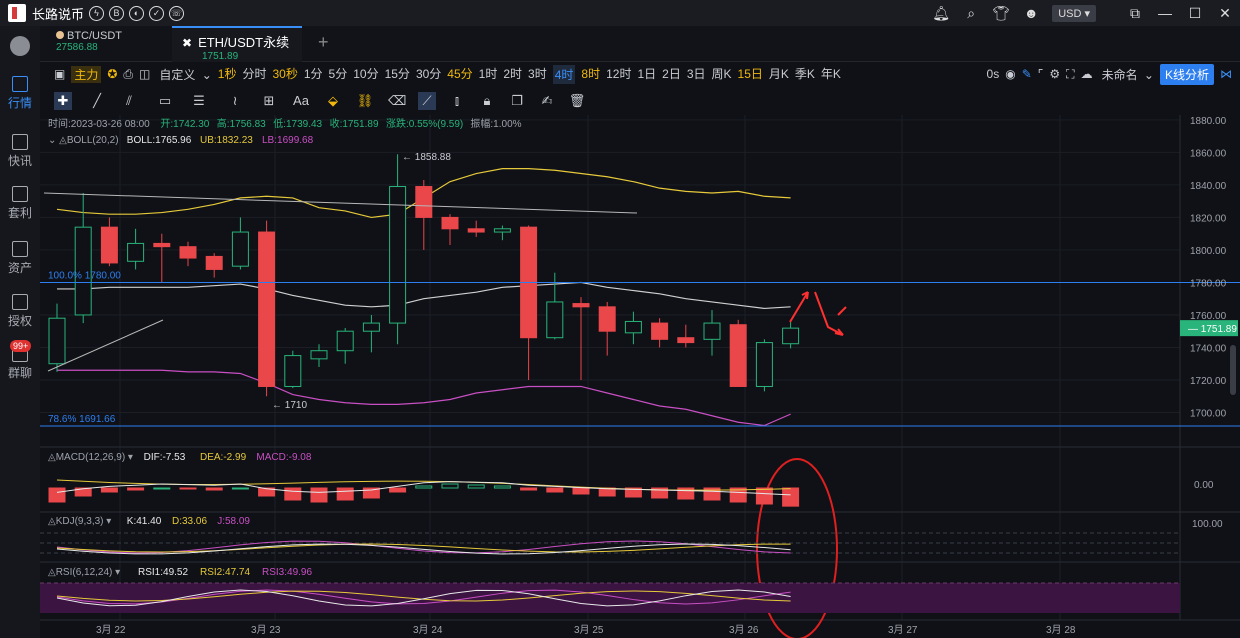 This screenshot has height=638, width=1240. Describe the element at coordinates (338, 73) in the screenshot. I see `timeframe-5分: 5分` at that location.